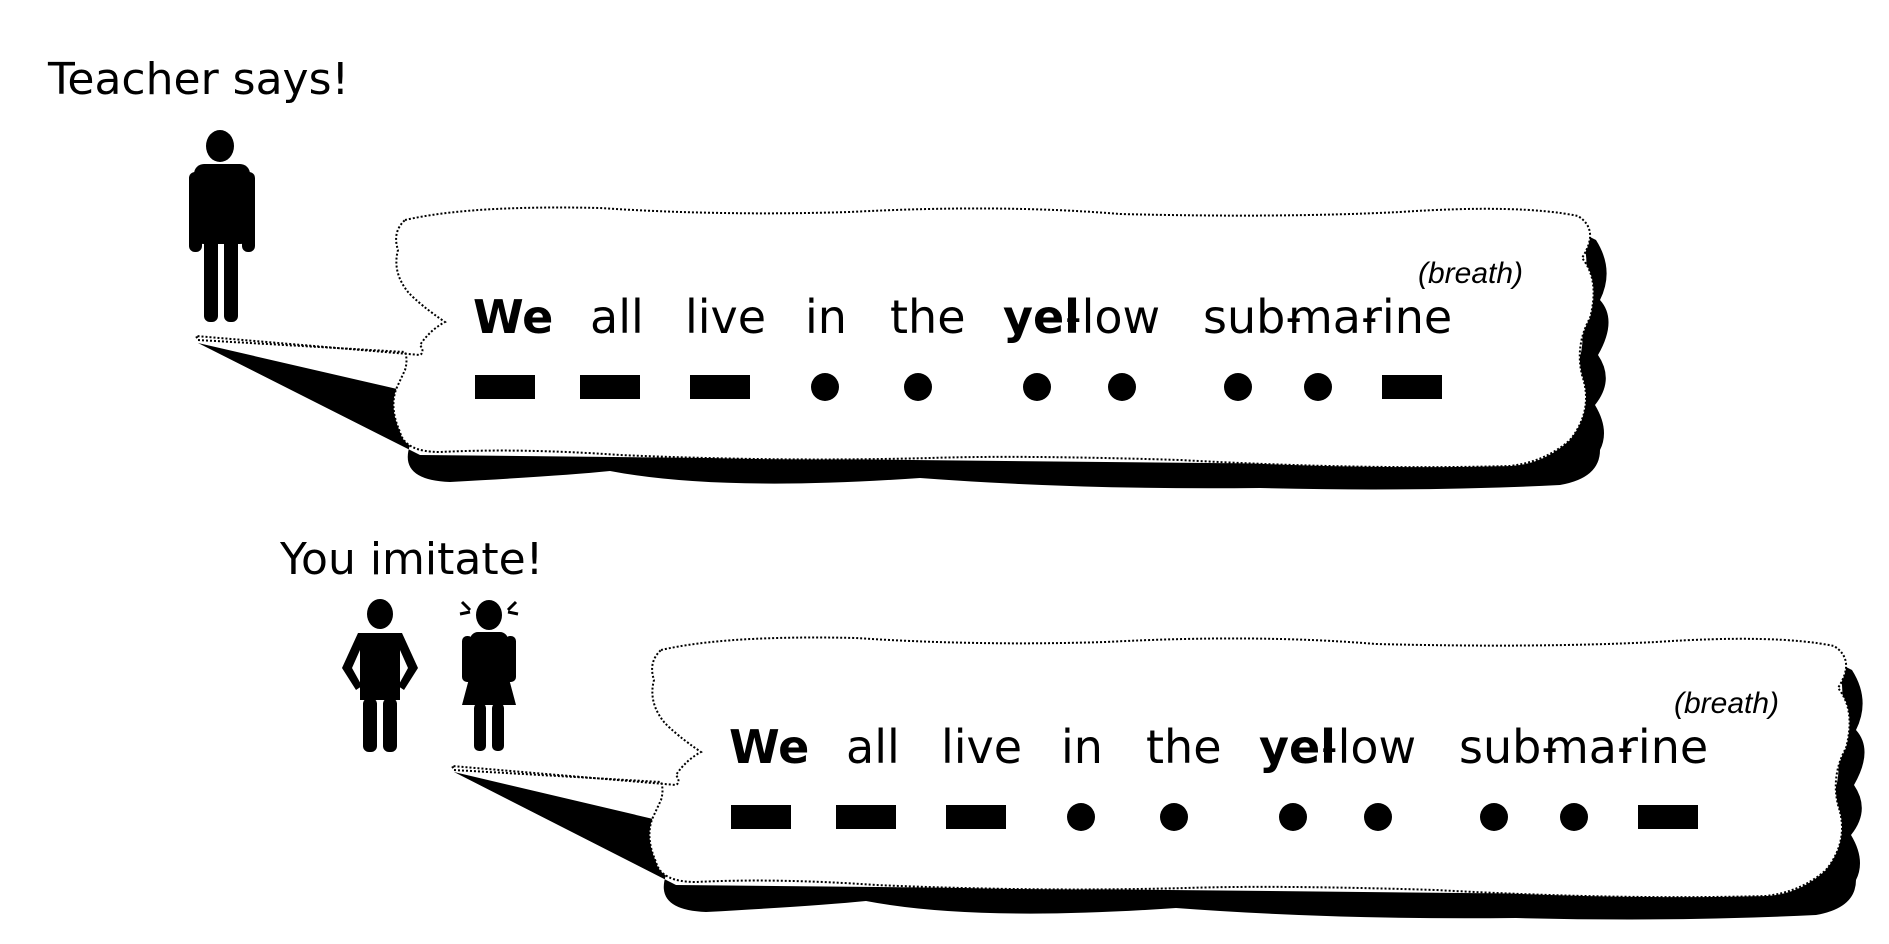 The width and height of the screenshot is (1889, 944). What do you see at coordinates (513, 317) in the screenshot?
I see `teacher-syllable-we: We` at bounding box center [513, 317].